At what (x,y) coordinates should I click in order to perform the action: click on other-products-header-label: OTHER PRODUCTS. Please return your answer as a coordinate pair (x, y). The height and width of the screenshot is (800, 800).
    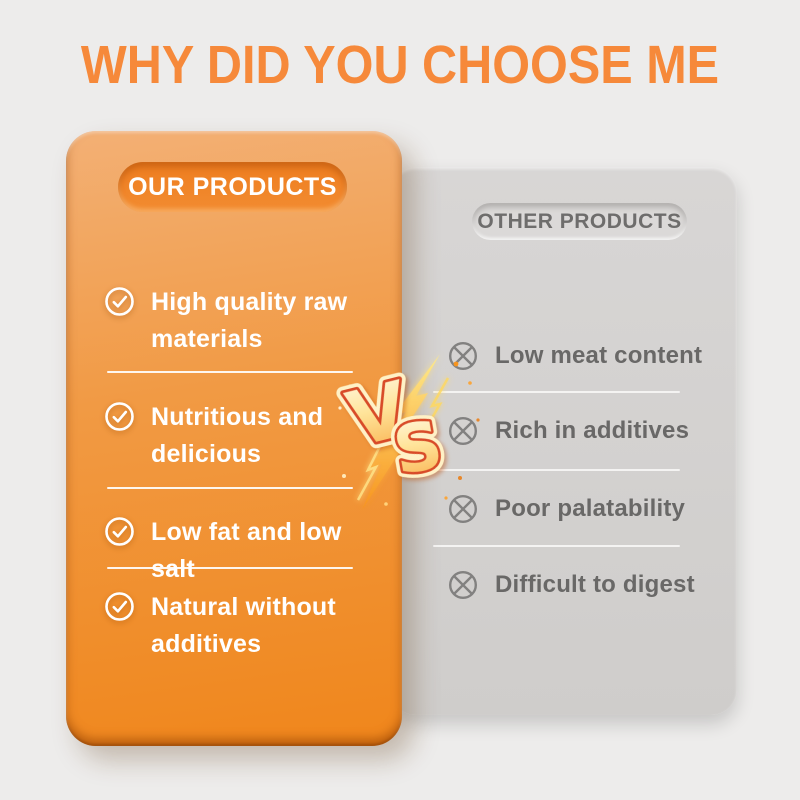
    Looking at the image, I should click on (579, 221).